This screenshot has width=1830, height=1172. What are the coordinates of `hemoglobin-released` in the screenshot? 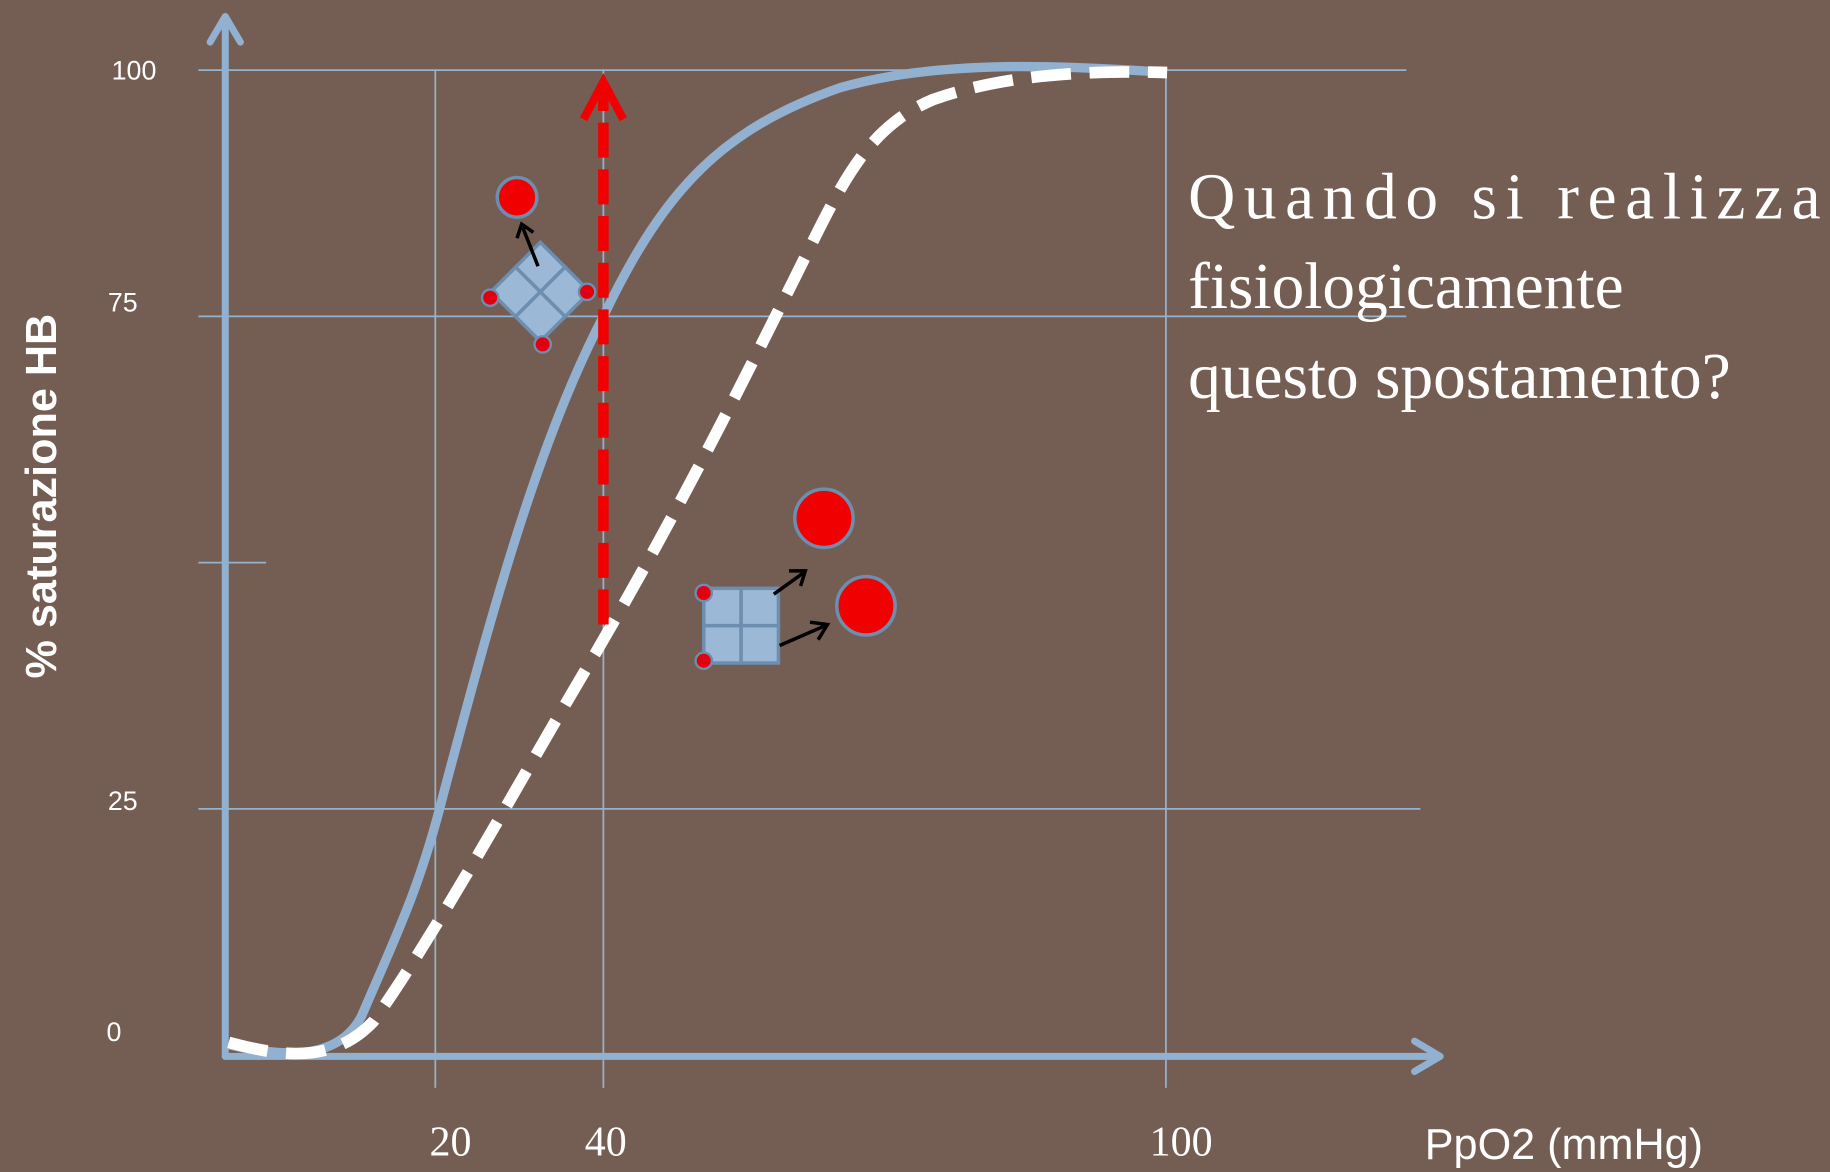 It's located at (795, 579).